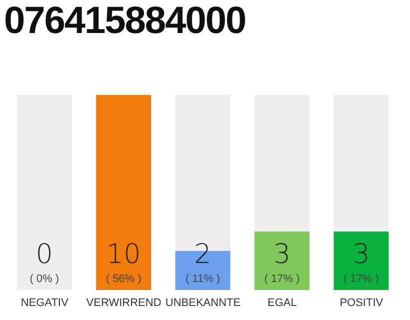  What do you see at coordinates (125, 21) in the screenshot?
I see `chart-title: 076415884000` at bounding box center [125, 21].